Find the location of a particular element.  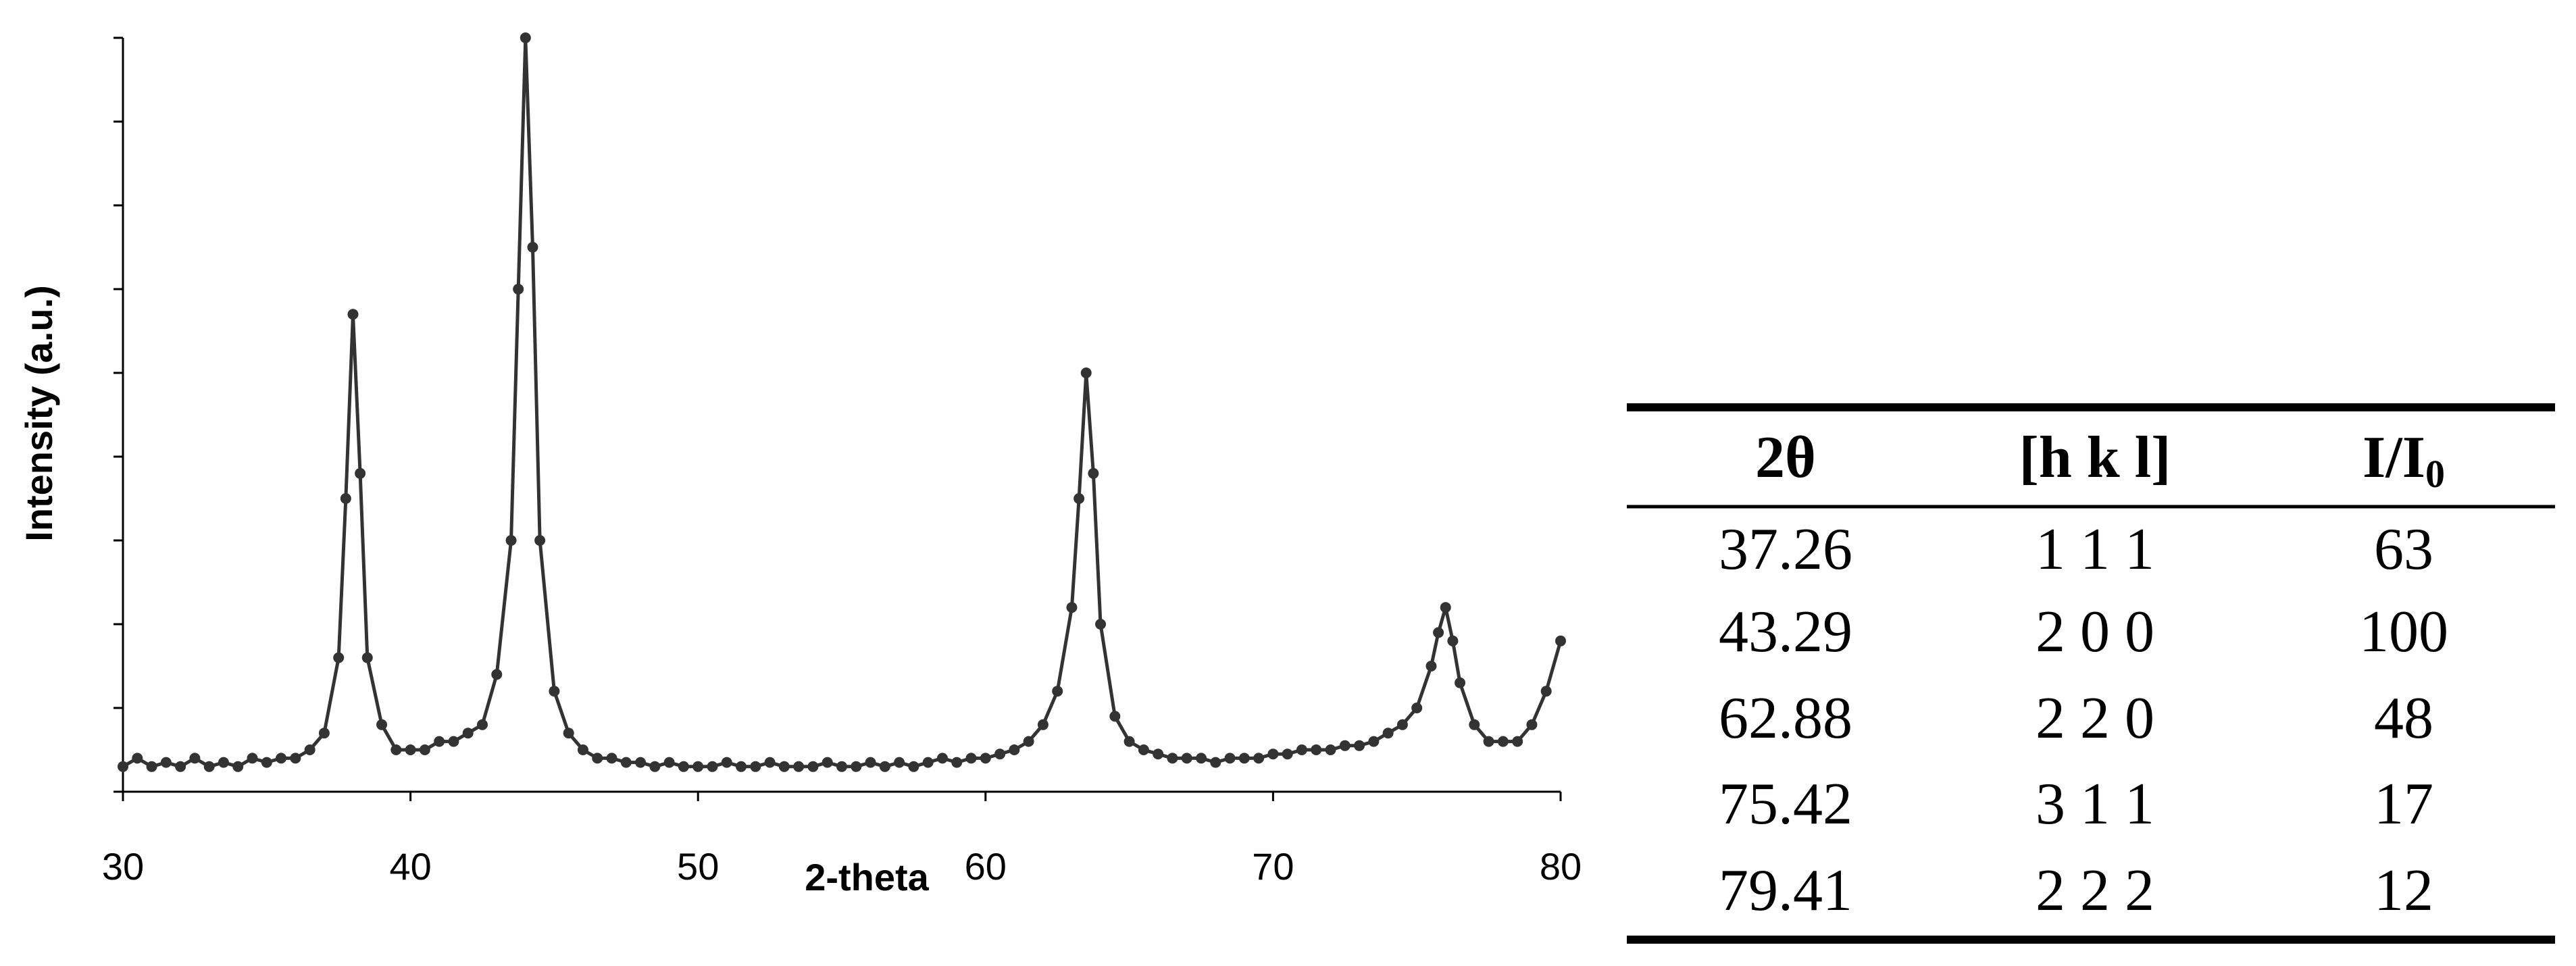

x-tick-label: 30 is located at coordinates (123, 866).